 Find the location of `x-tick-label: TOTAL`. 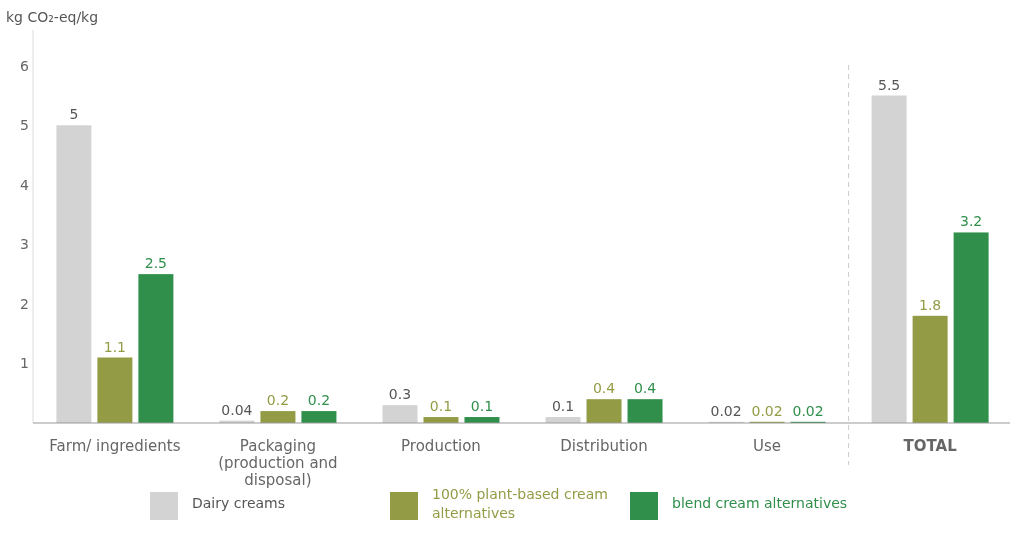

x-tick-label: TOTAL is located at coordinates (930, 446).